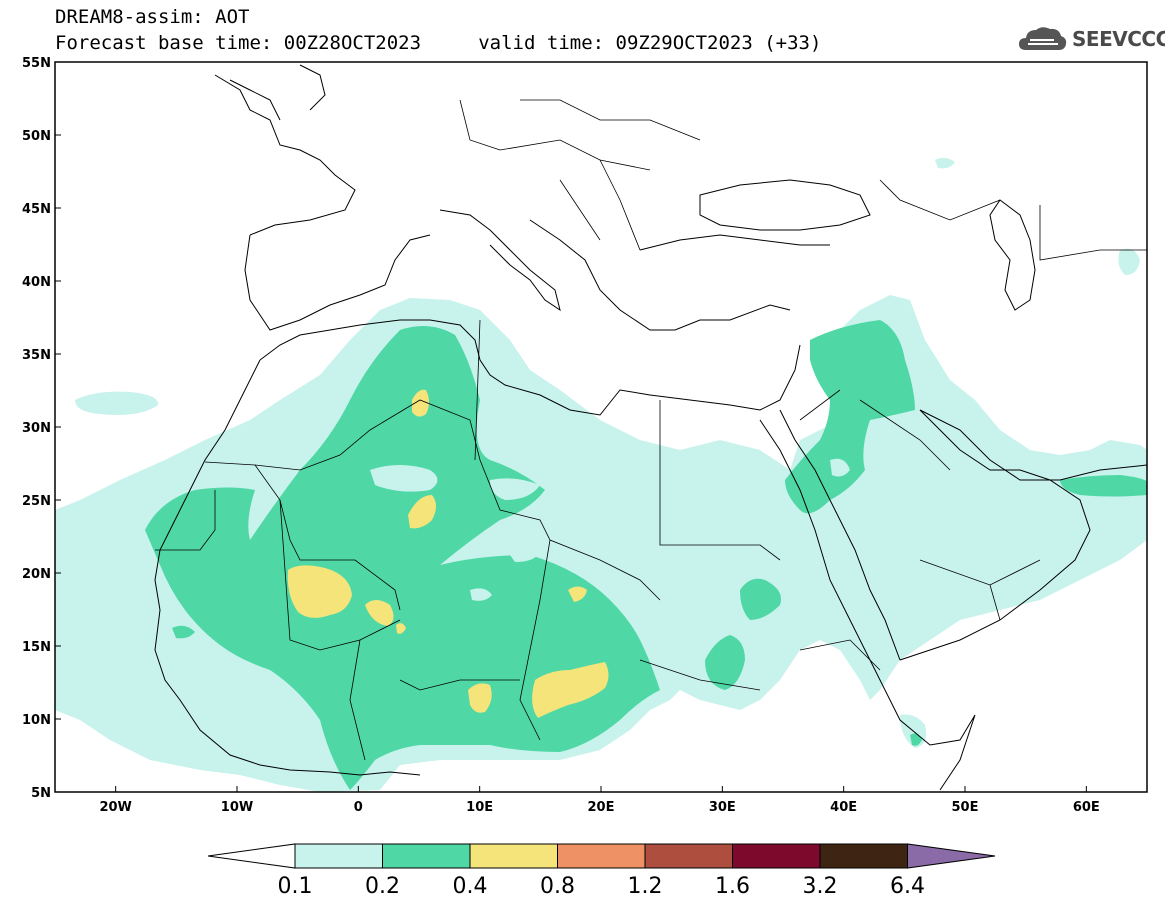  What do you see at coordinates (36, 63) in the screenshot?
I see `lat-label: 55N` at bounding box center [36, 63].